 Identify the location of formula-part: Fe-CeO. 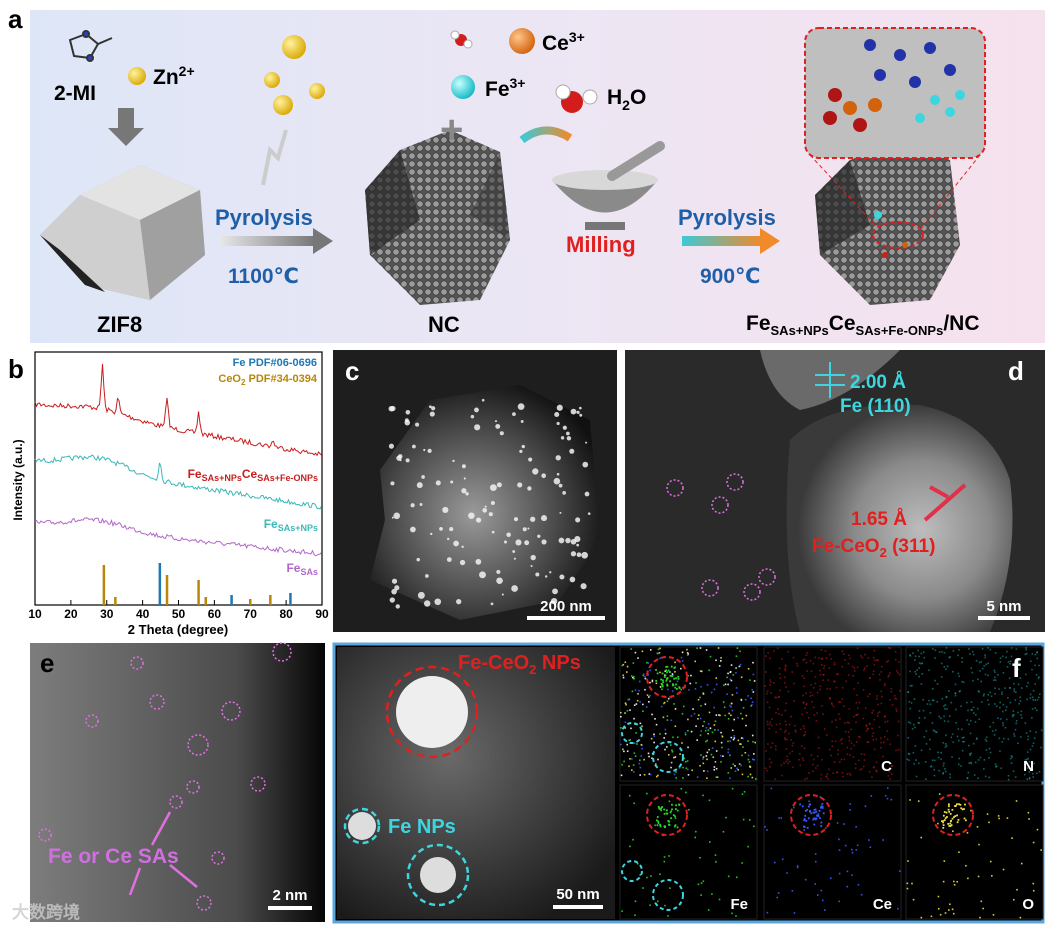
(846, 546).